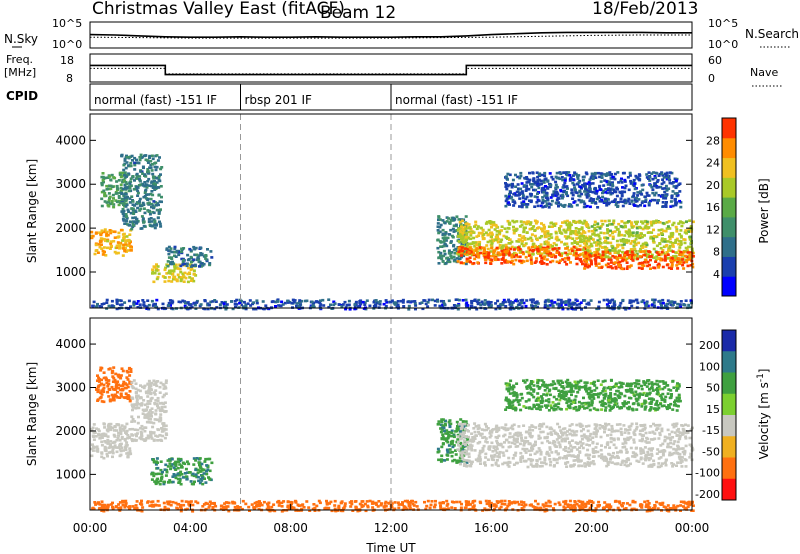  Describe the element at coordinates (67, 44) in the screenshot. I see `noise-left-tick-low: 10^0` at that location.